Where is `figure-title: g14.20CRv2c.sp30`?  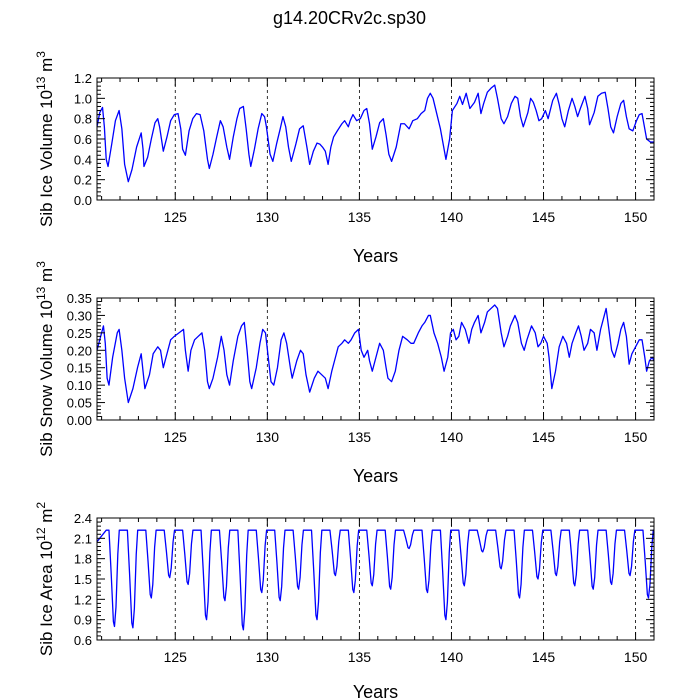
figure-title: g14.20CRv2c.sp30 is located at coordinates (349, 18).